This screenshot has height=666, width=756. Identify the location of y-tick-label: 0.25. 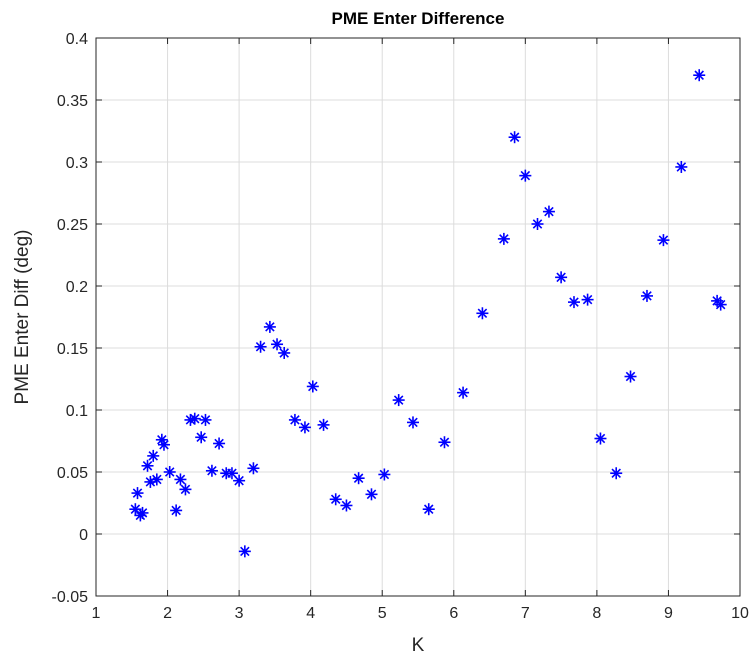
(72, 225).